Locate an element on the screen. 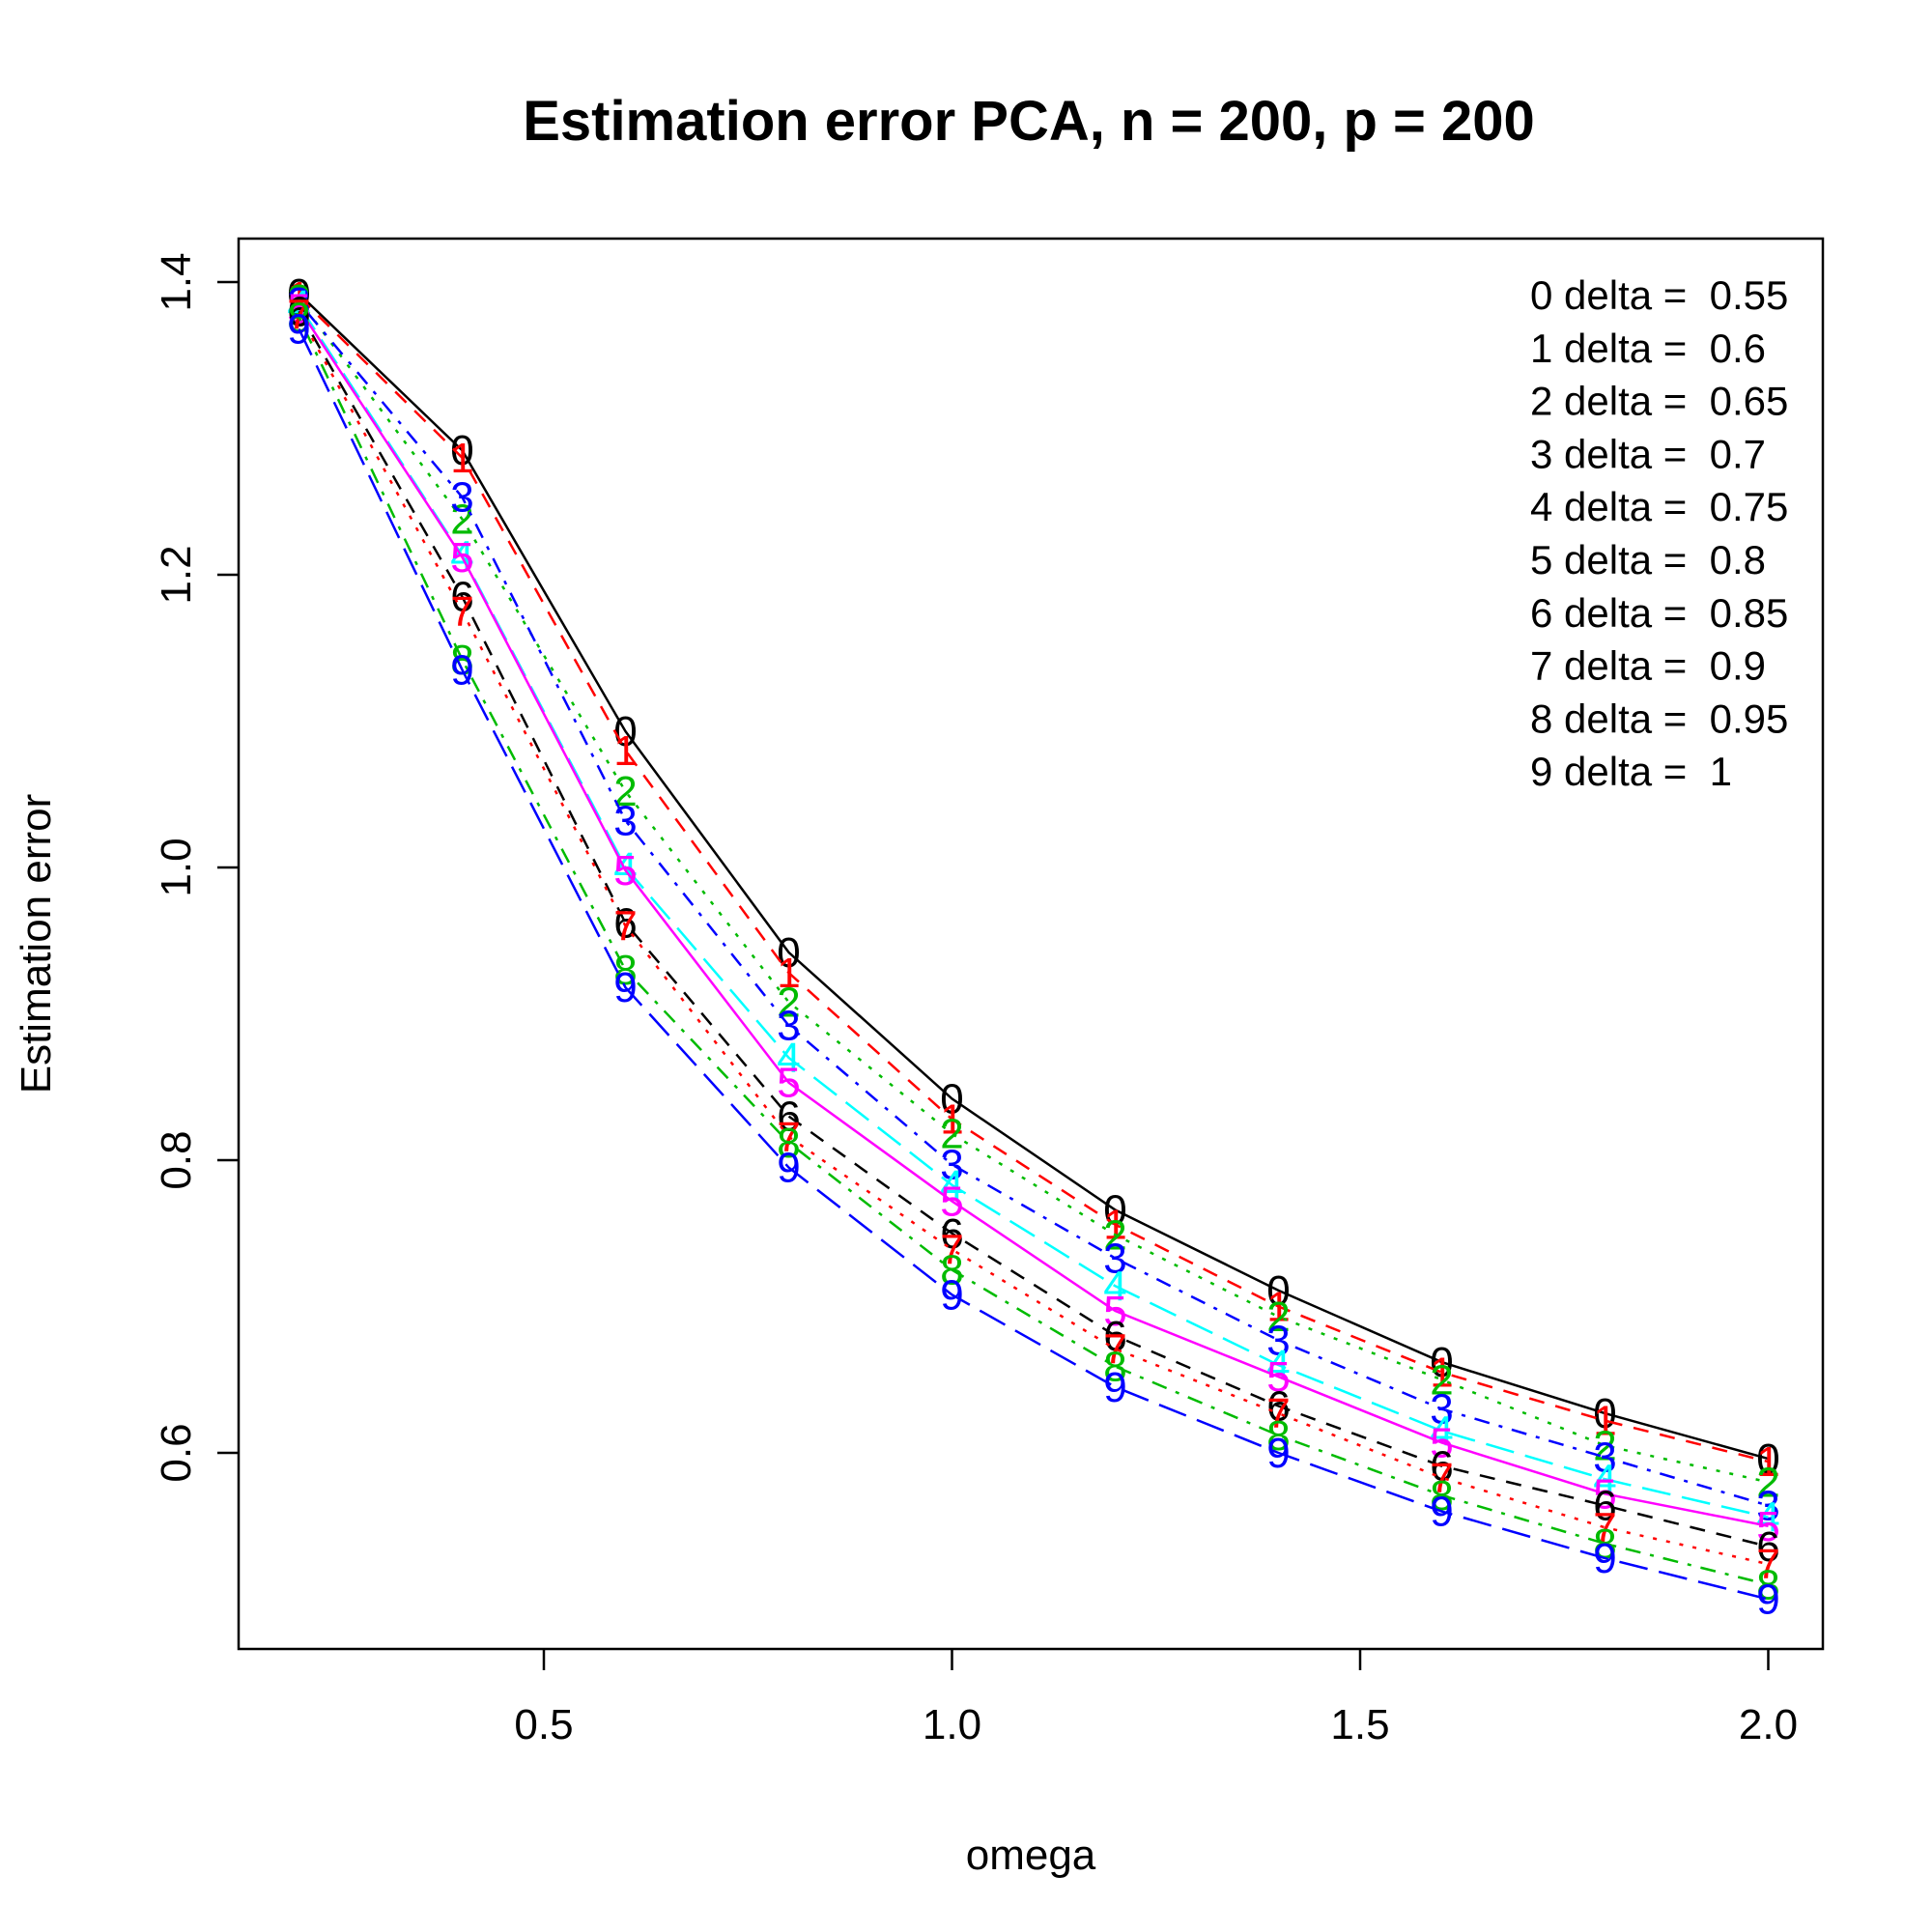  x-tick-label: 2.0 is located at coordinates (1768, 1724).